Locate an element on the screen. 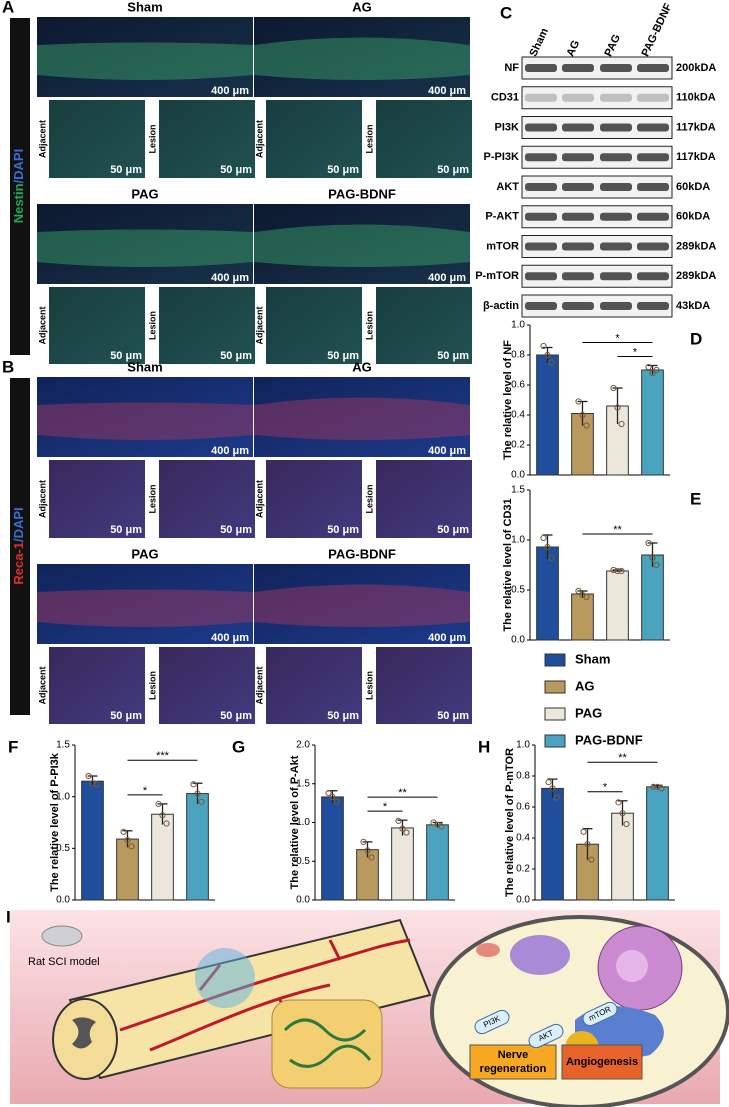  panel-letter: G is located at coordinates (238, 746).